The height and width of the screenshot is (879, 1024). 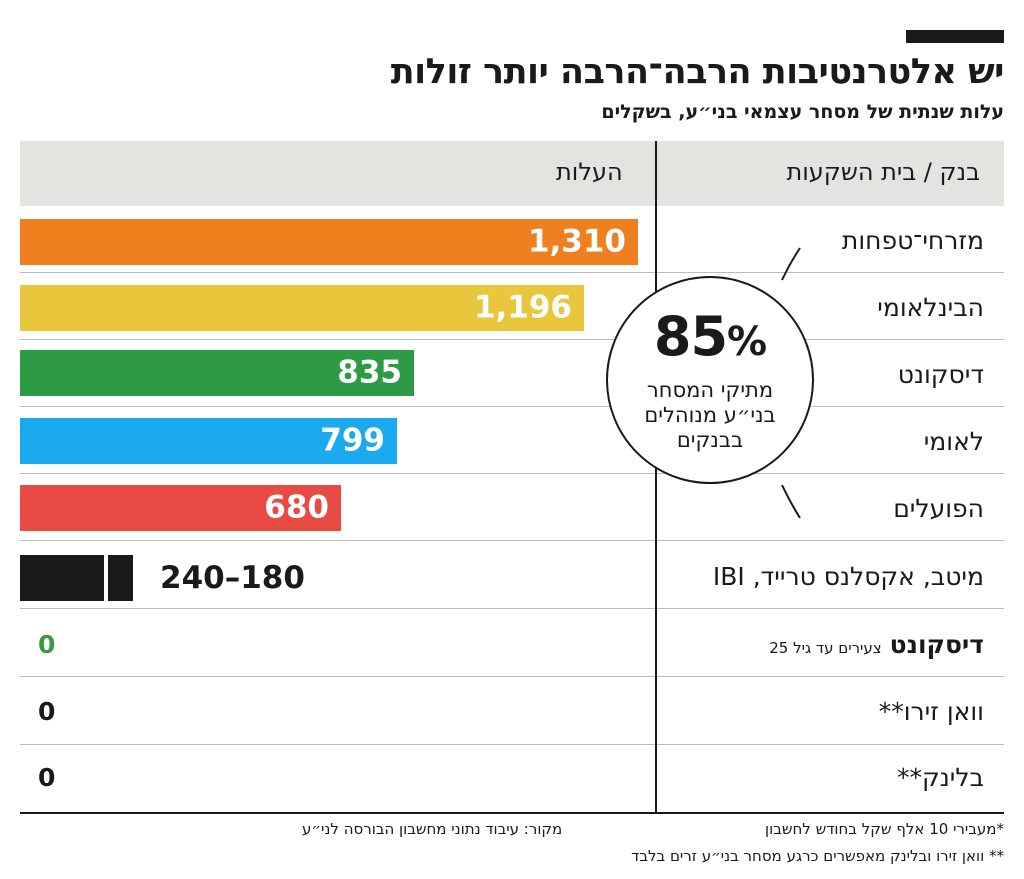 I want to click on bank-label-leumi: לאומי, so click(x=953, y=441).